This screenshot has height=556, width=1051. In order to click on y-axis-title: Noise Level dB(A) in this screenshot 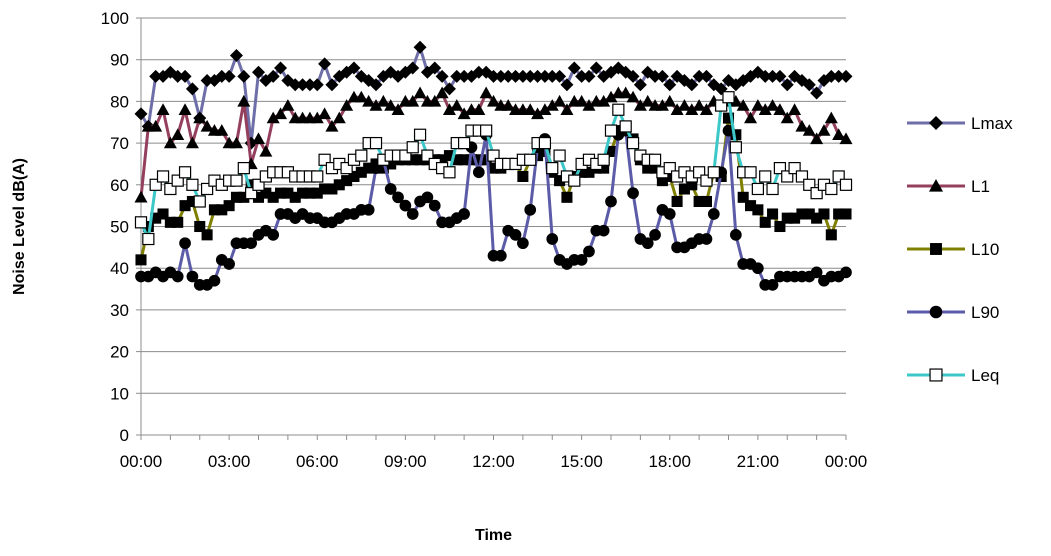, I will do `click(19, 226)`.